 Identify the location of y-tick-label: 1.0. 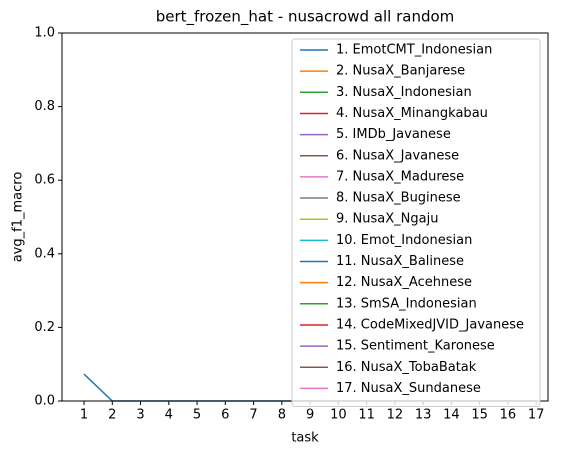
(44, 33).